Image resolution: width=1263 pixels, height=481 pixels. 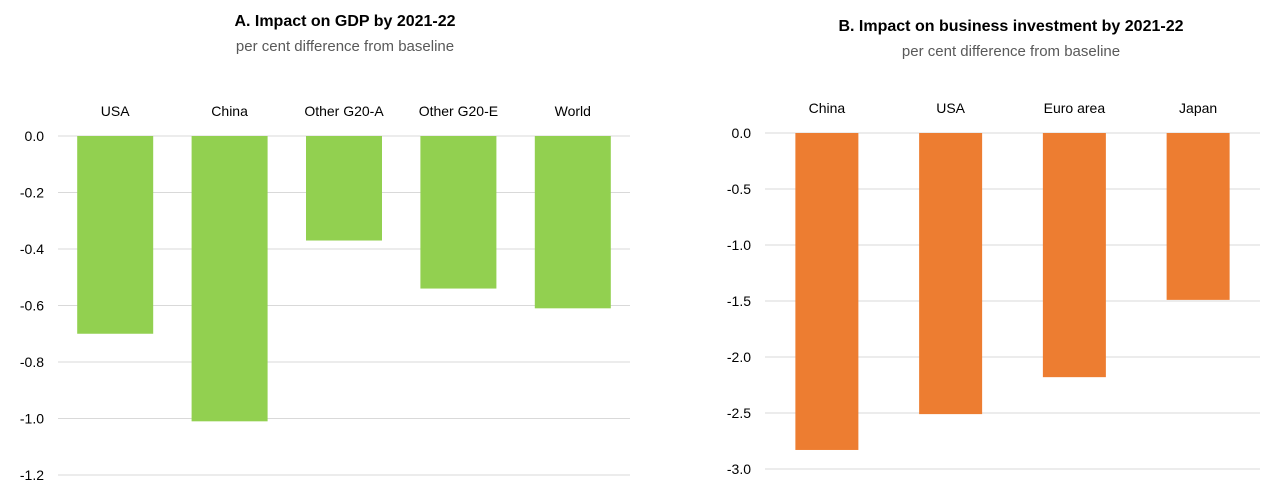 What do you see at coordinates (458, 111) in the screenshot?
I see `chart-a-category-label: Other G20-E` at bounding box center [458, 111].